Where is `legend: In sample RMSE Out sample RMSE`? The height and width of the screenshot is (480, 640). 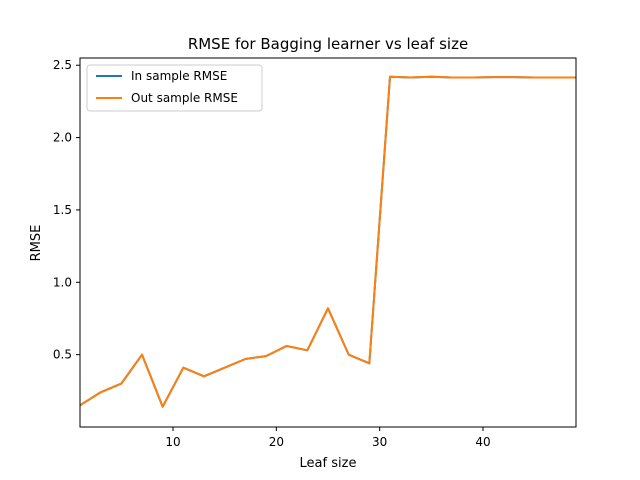
legend: In sample RMSE Out sample RMSE is located at coordinates (174, 88).